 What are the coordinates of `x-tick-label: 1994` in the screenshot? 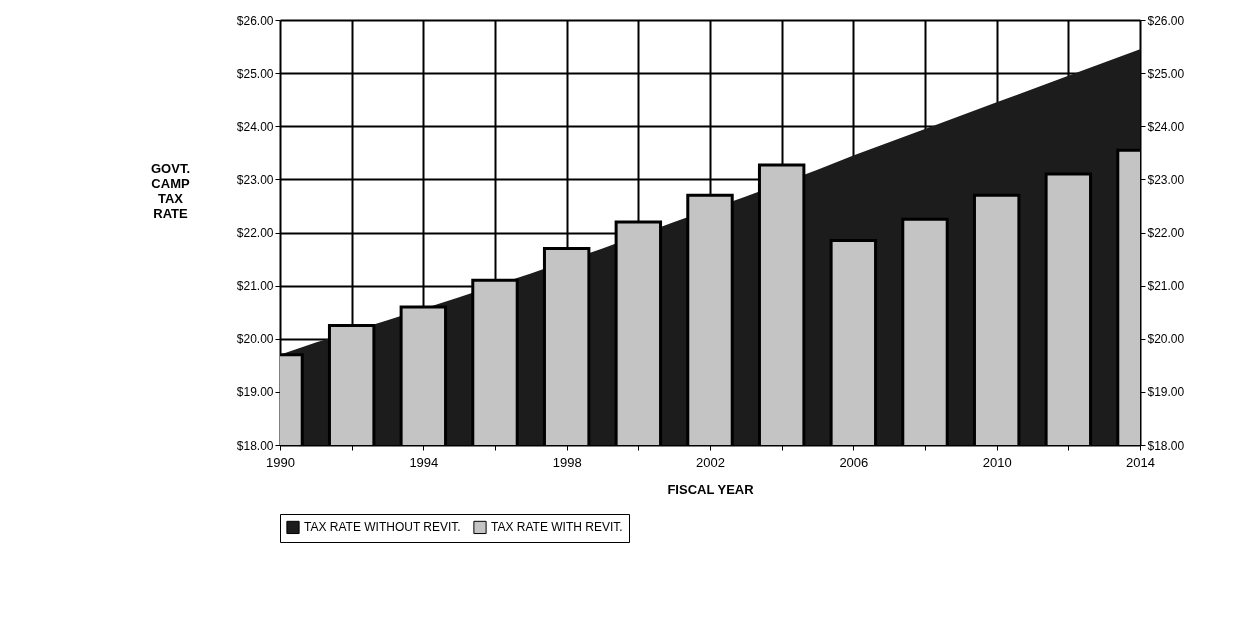 It's located at (424, 462).